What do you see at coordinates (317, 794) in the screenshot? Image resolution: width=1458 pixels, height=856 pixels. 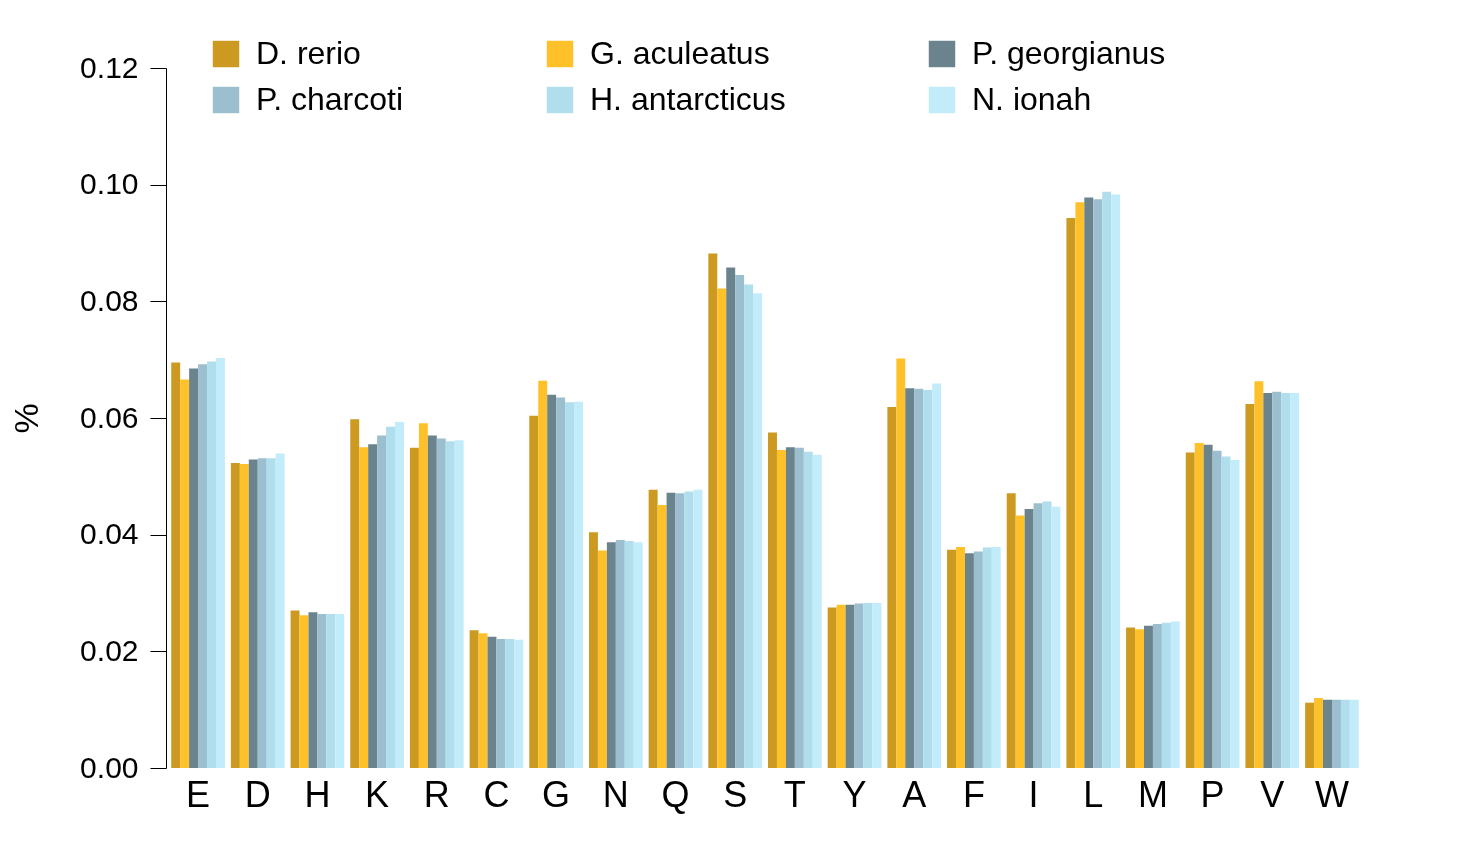 I see `x-tick-label: H` at bounding box center [317, 794].